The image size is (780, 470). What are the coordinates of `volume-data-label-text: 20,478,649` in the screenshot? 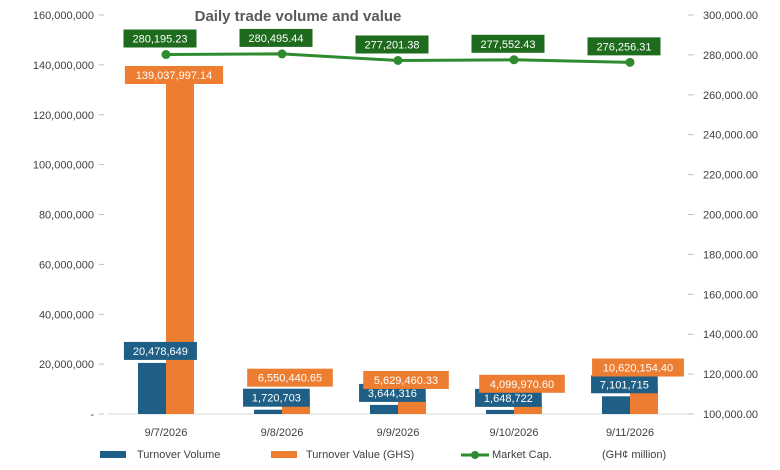 It's located at (160, 352).